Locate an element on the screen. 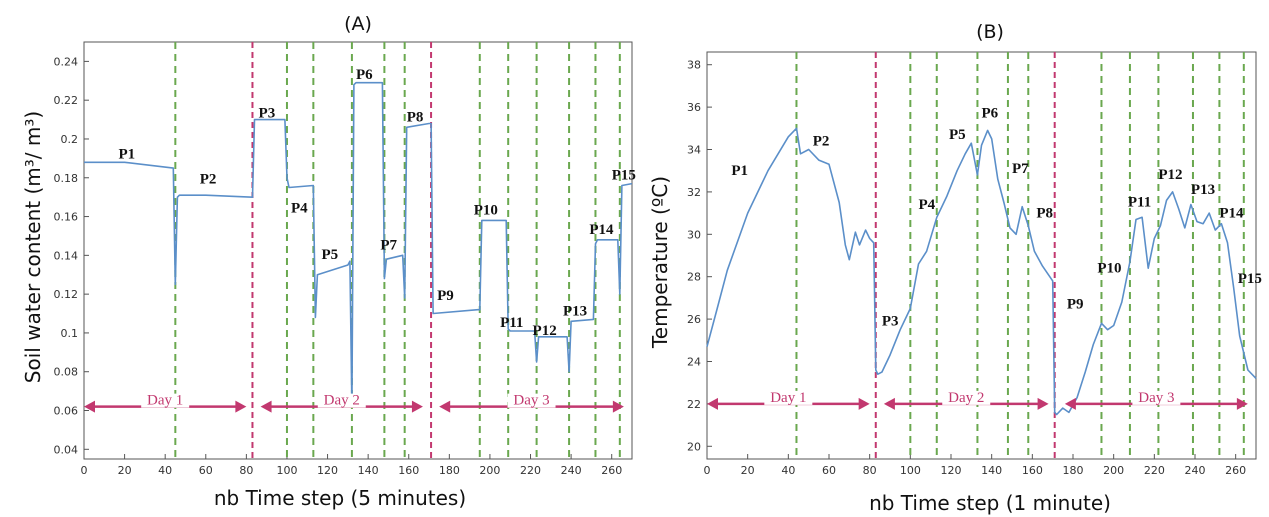 This screenshot has width=1269, height=517. panel-b-point-label: P3 is located at coordinates (890, 321).